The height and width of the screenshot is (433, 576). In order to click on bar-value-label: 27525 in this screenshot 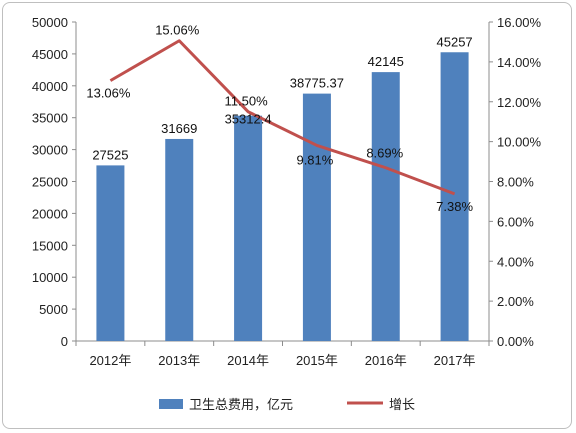, I will do `click(110, 154)`.